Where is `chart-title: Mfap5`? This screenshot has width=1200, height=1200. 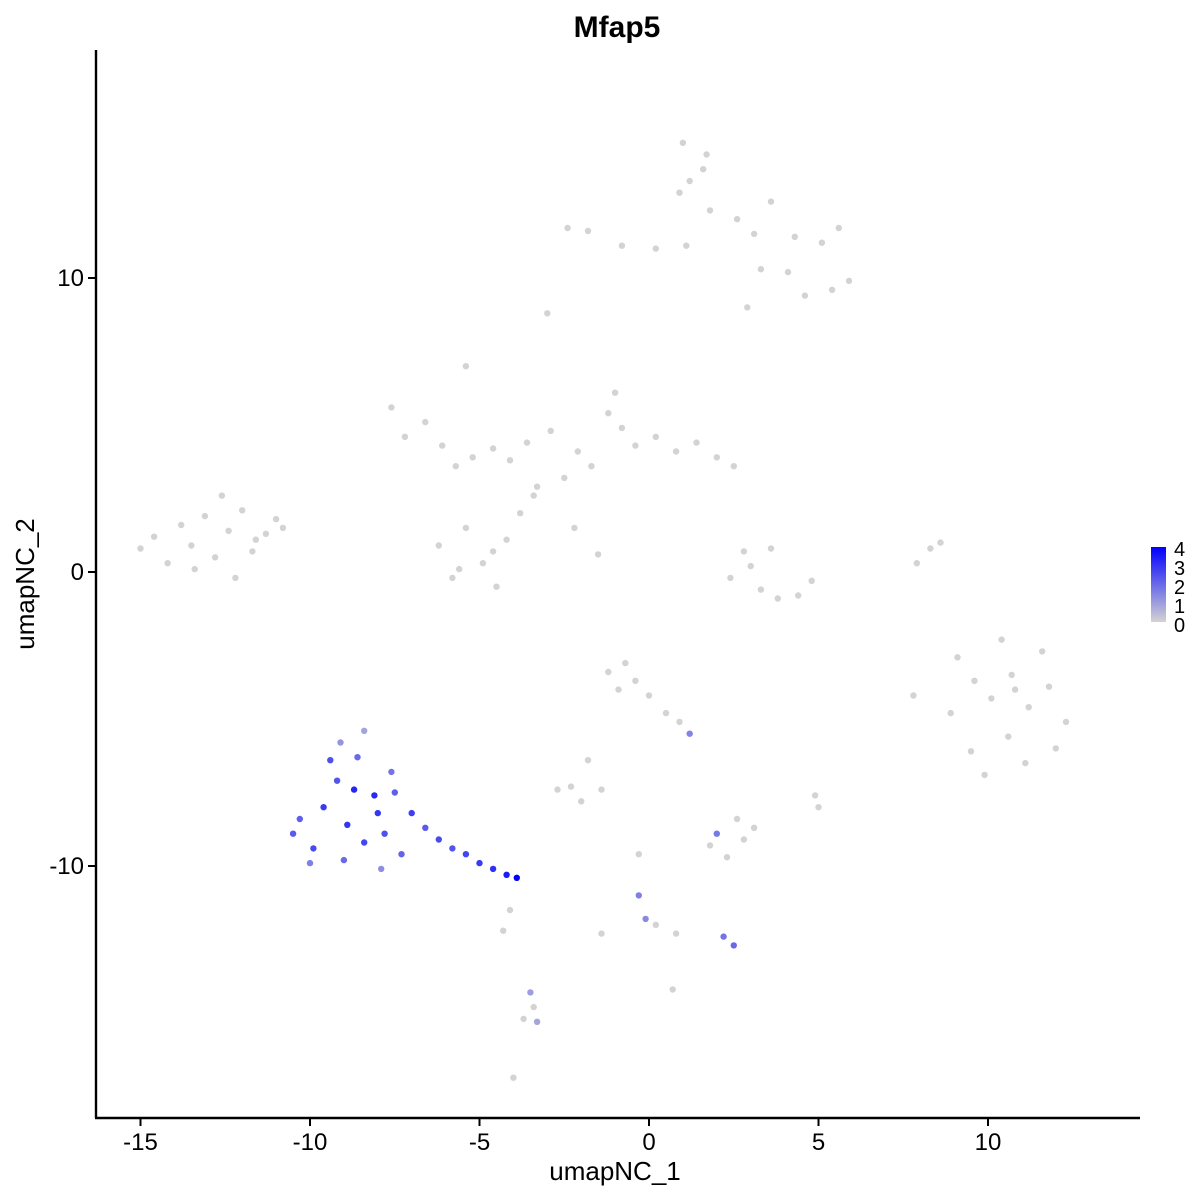
chart-title: Mfap5 is located at coordinates (617, 27).